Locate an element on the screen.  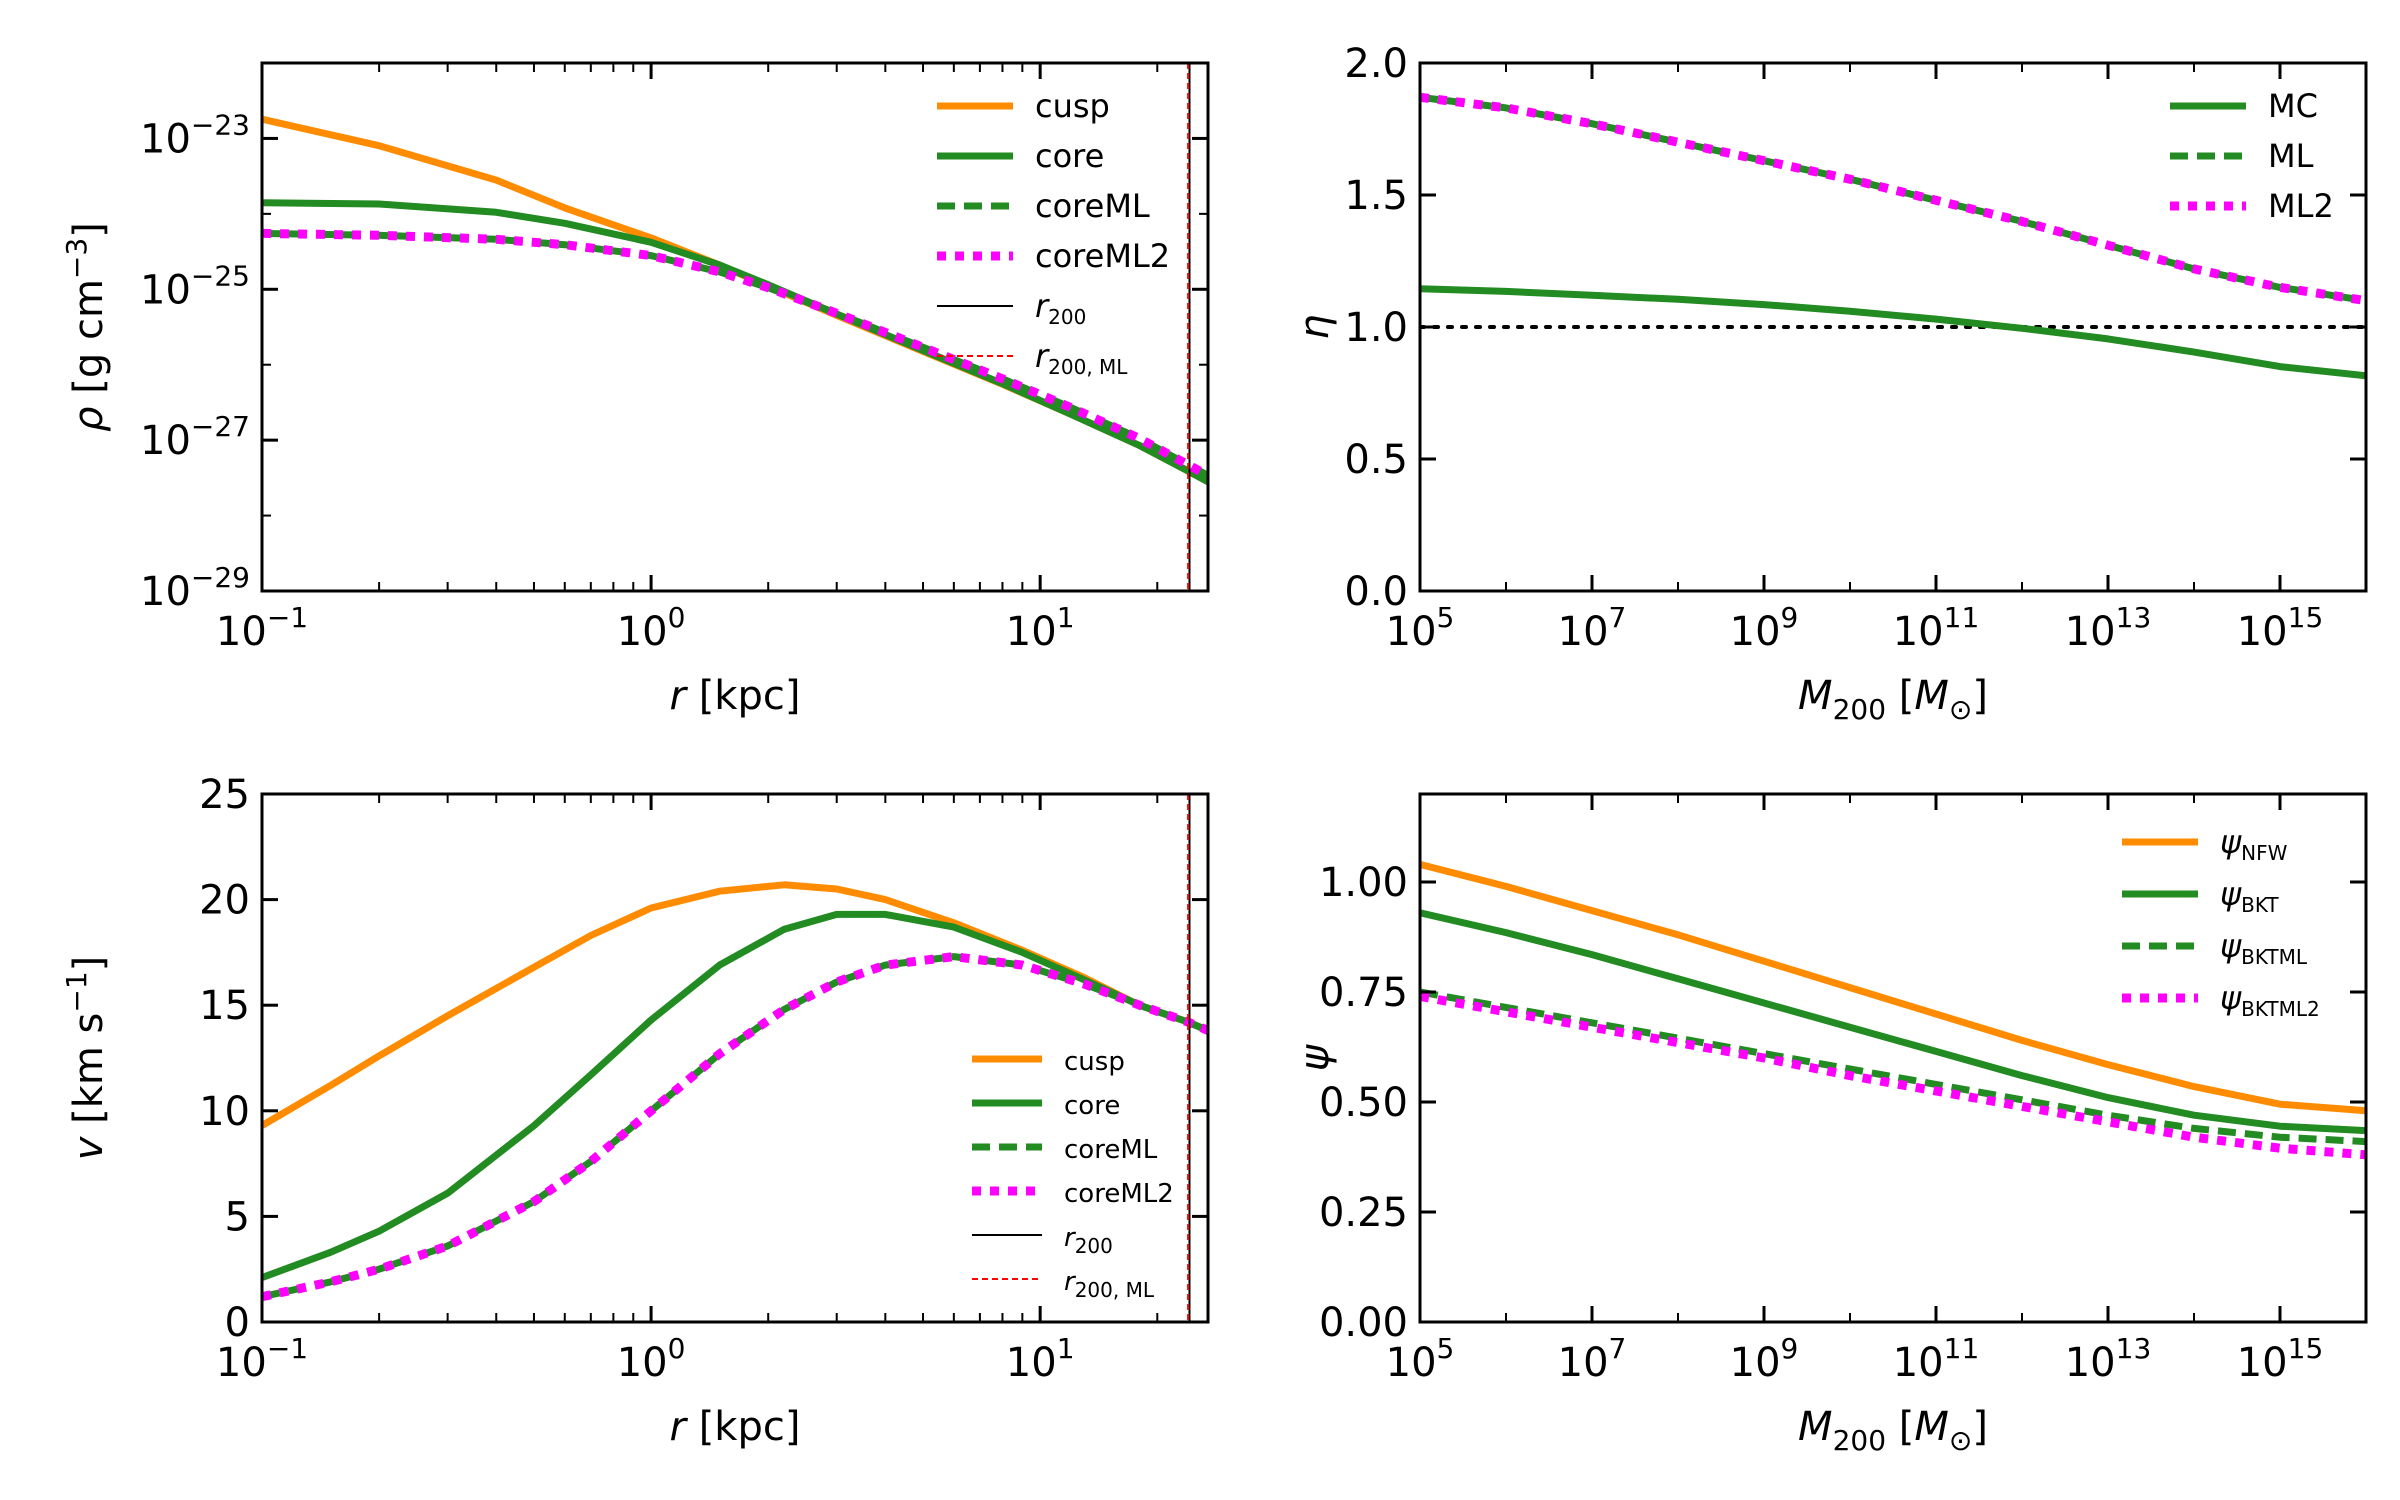
y-tick-label: 0.5 is located at coordinates (1376, 460).